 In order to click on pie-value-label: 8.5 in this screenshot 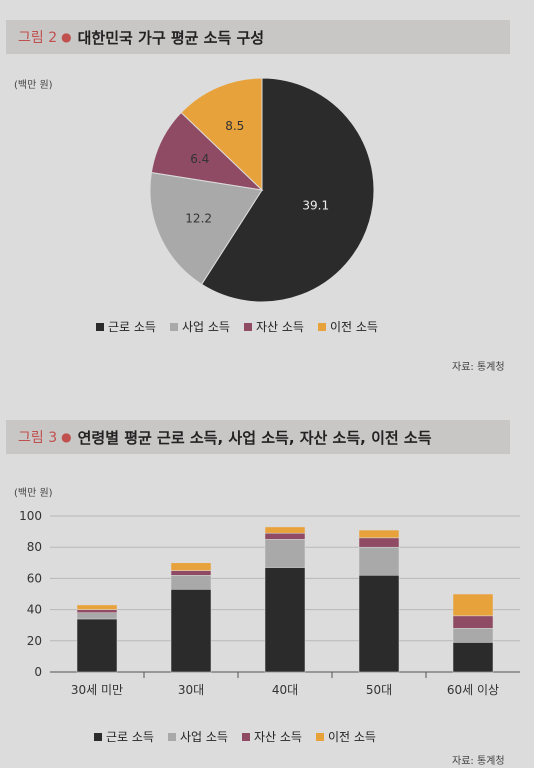, I will do `click(234, 126)`.